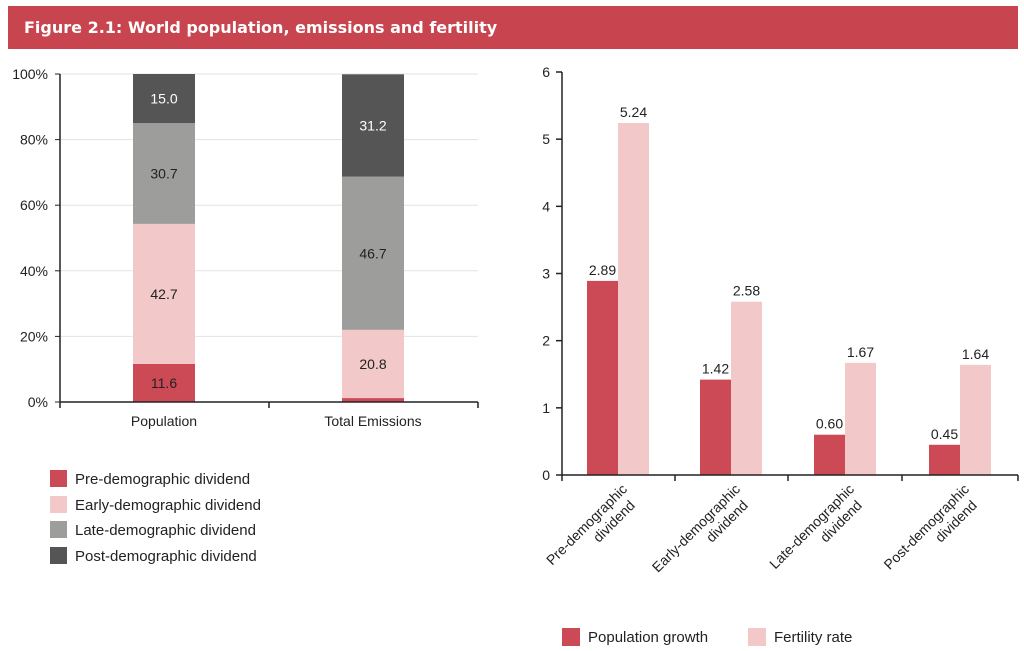 The height and width of the screenshot is (651, 1024). What do you see at coordinates (34, 140) in the screenshot?
I see `left-y-tick-label: 80%` at bounding box center [34, 140].